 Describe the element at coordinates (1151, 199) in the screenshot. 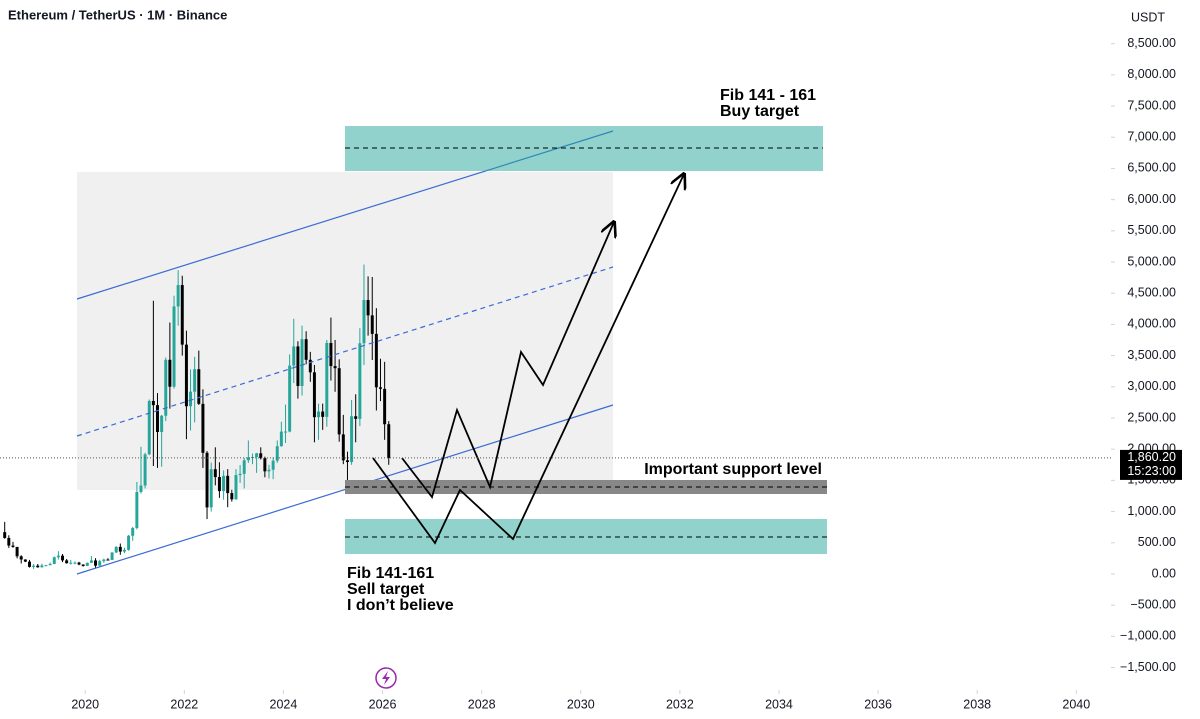

I see `y-tick-label: 6,000.00` at that location.